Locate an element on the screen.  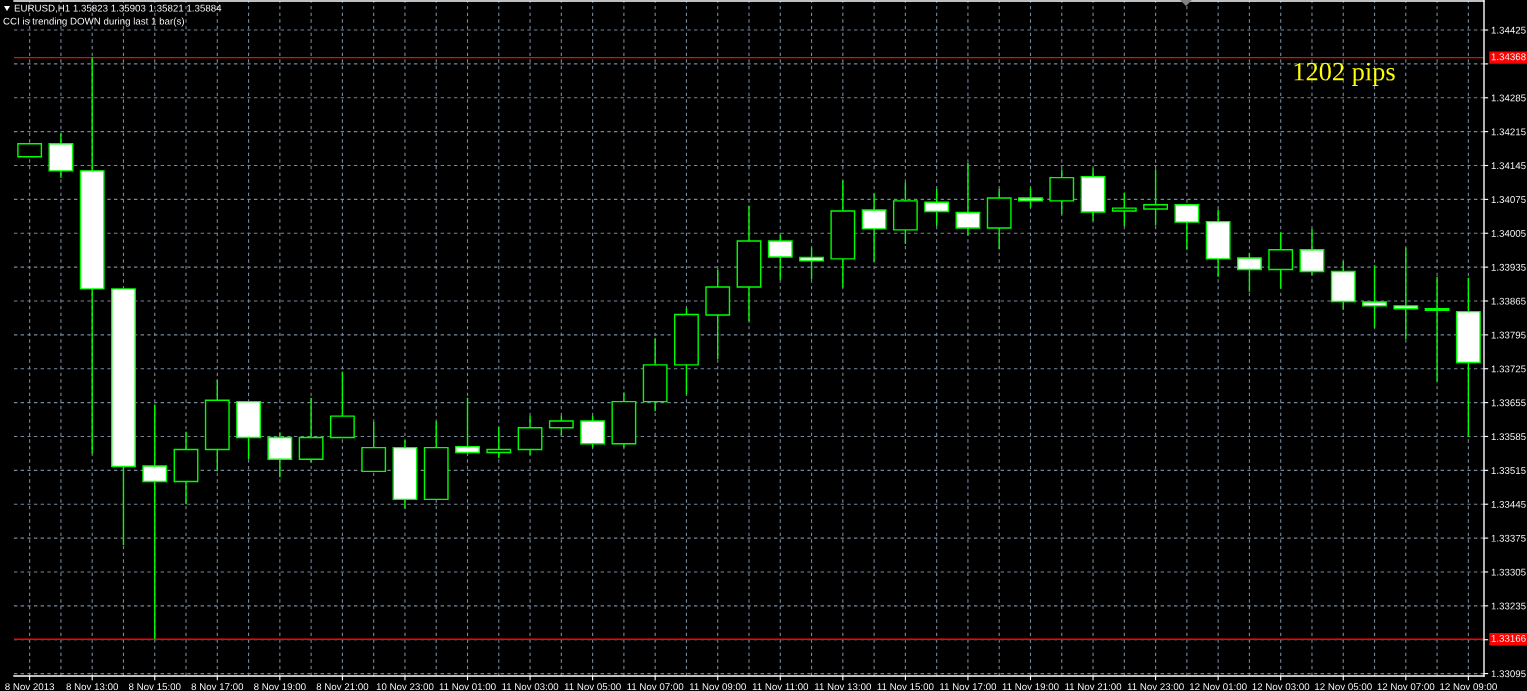
y-tick-label: 1.33725 is located at coordinates (1508, 369).